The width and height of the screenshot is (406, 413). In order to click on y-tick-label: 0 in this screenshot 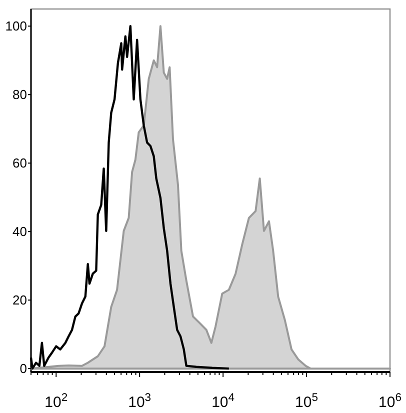, I will do `click(23, 368)`.